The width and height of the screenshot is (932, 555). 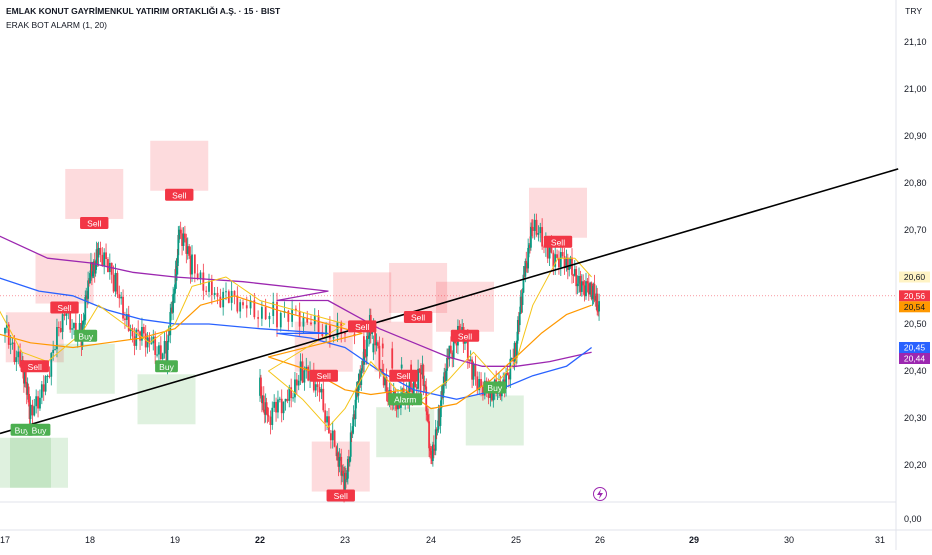 I want to click on signal-label: Buy, so click(x=39, y=430).